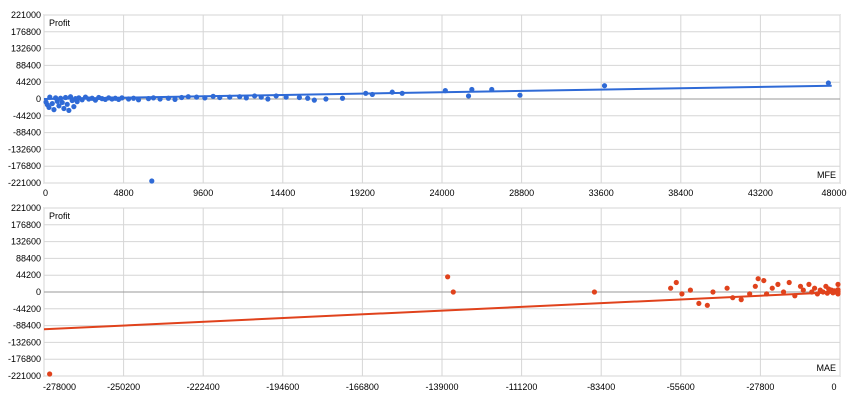 The width and height of the screenshot is (860, 400). What do you see at coordinates (59, 387) in the screenshot?
I see `x-tick-label: -278000` at bounding box center [59, 387].